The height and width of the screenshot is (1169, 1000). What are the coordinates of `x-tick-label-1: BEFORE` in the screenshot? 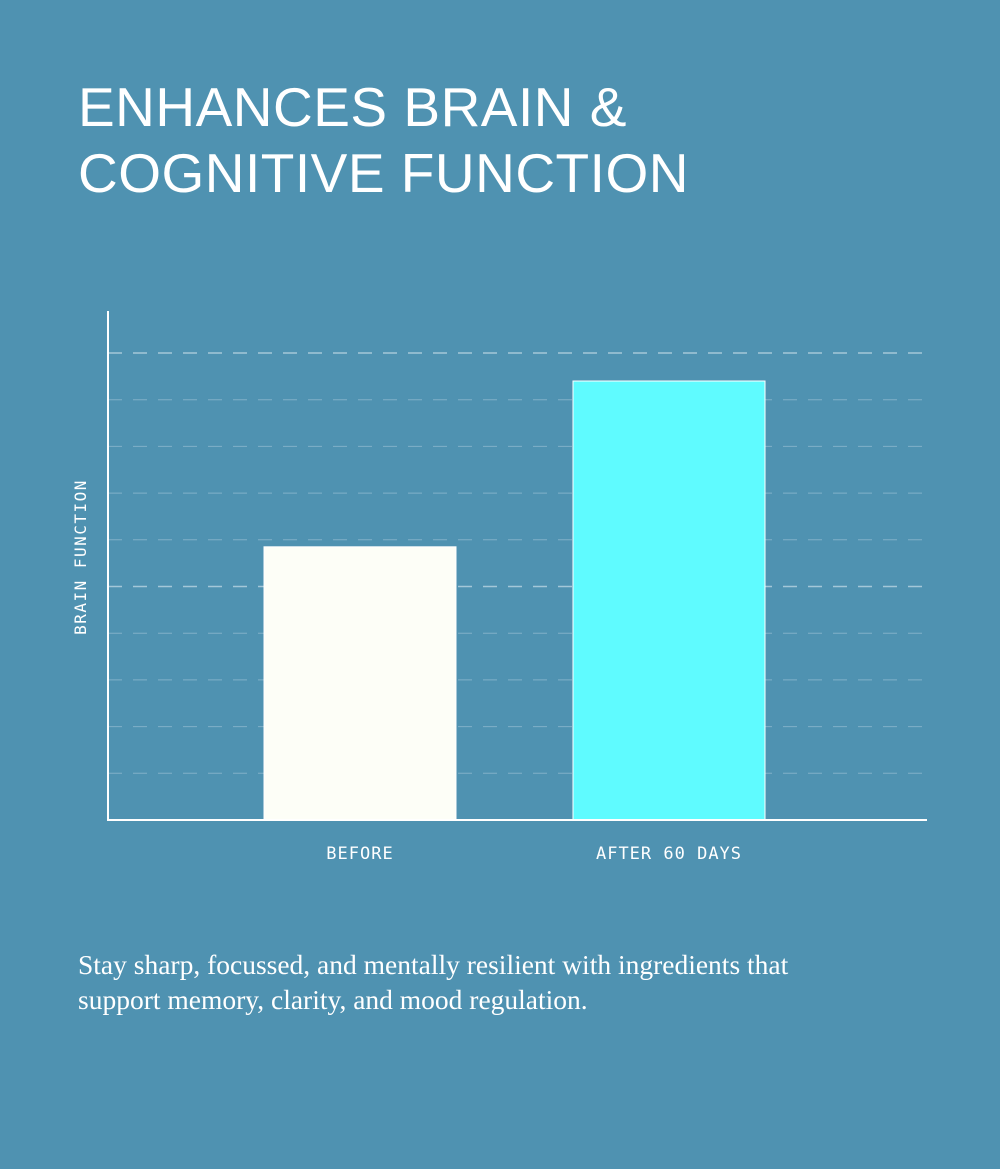 It's located at (359, 854).